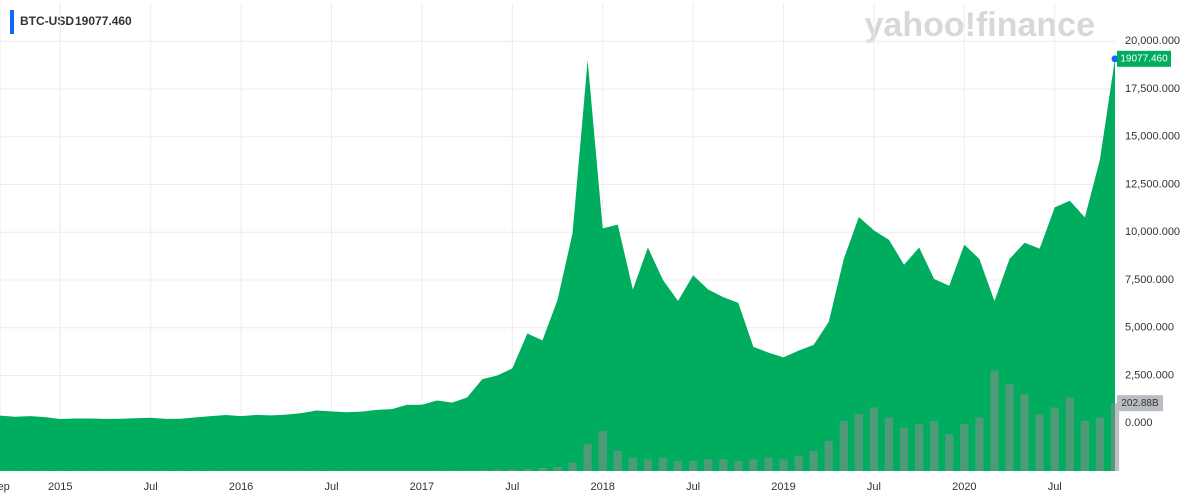 Image resolution: width=1190 pixels, height=500 pixels. I want to click on ticker: BTC-USD, so click(47, 21).